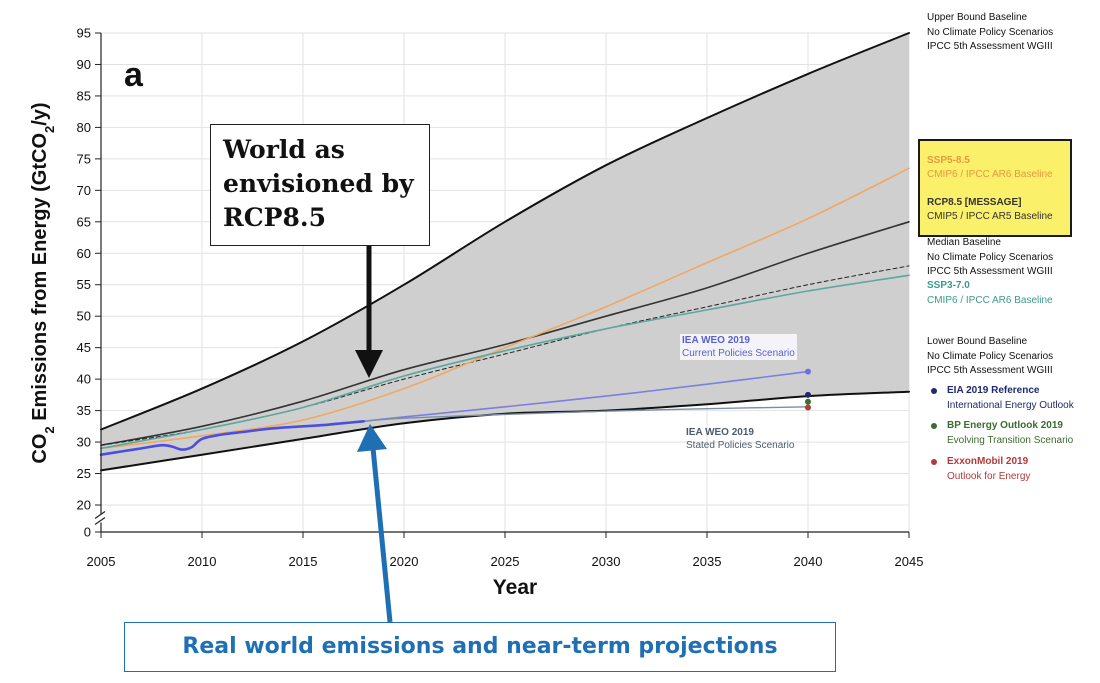 The width and height of the screenshot is (1100, 683). I want to click on legend-ssp585-name: SSP5-8.5, so click(948, 160).